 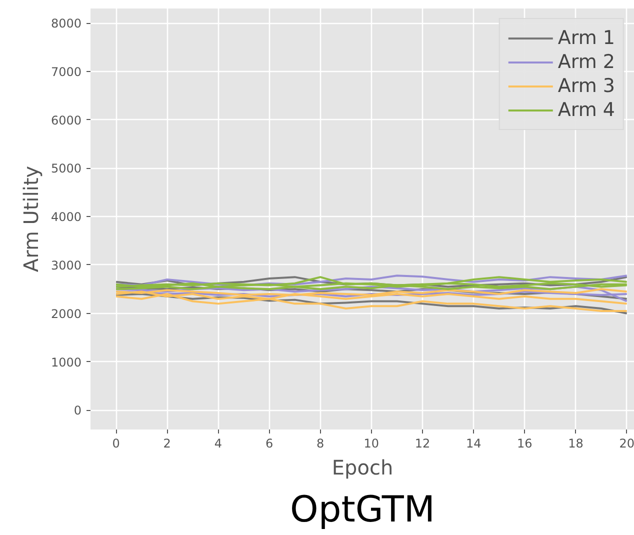 What do you see at coordinates (167, 443) in the screenshot?
I see `x-tick-label: 2` at bounding box center [167, 443].